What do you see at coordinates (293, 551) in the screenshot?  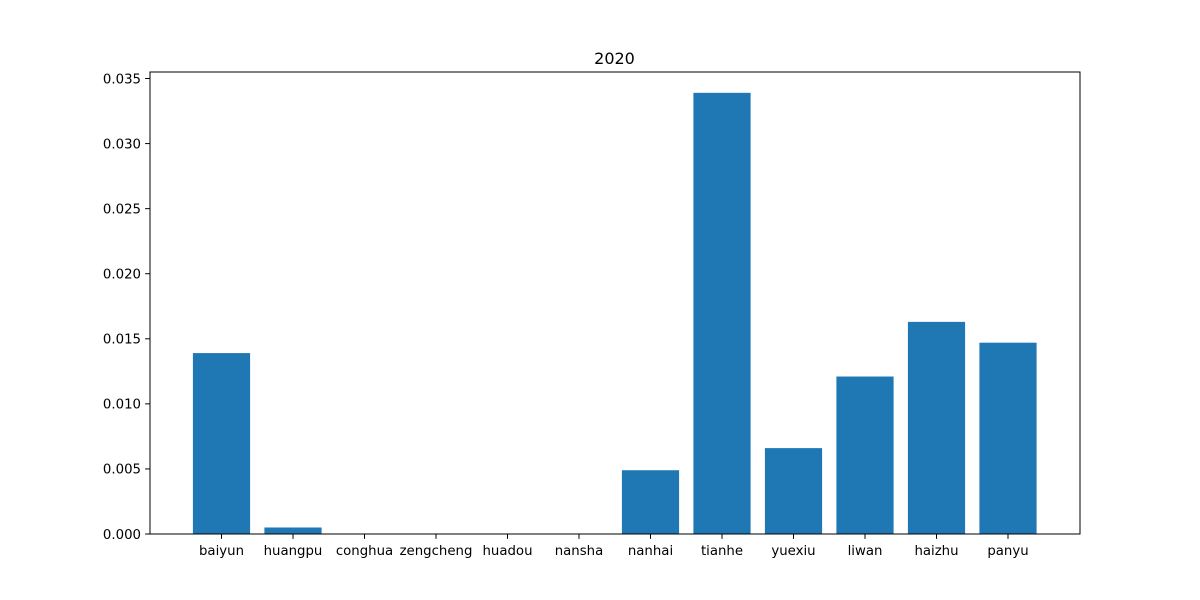 I see `x-tick-label-huangpu: huangpu` at bounding box center [293, 551].